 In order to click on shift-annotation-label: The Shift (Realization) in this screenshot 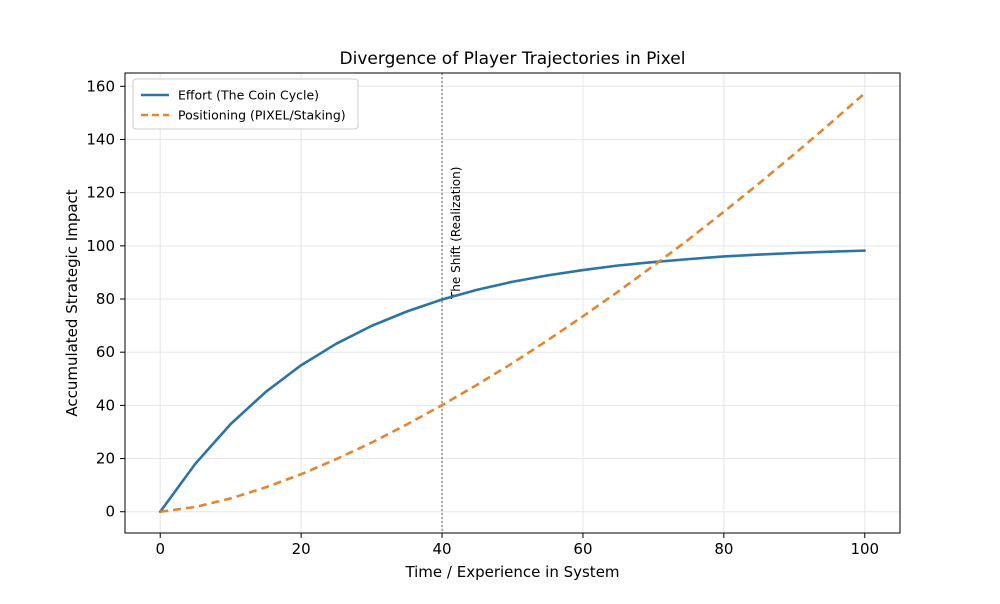, I will do `click(456, 233)`.